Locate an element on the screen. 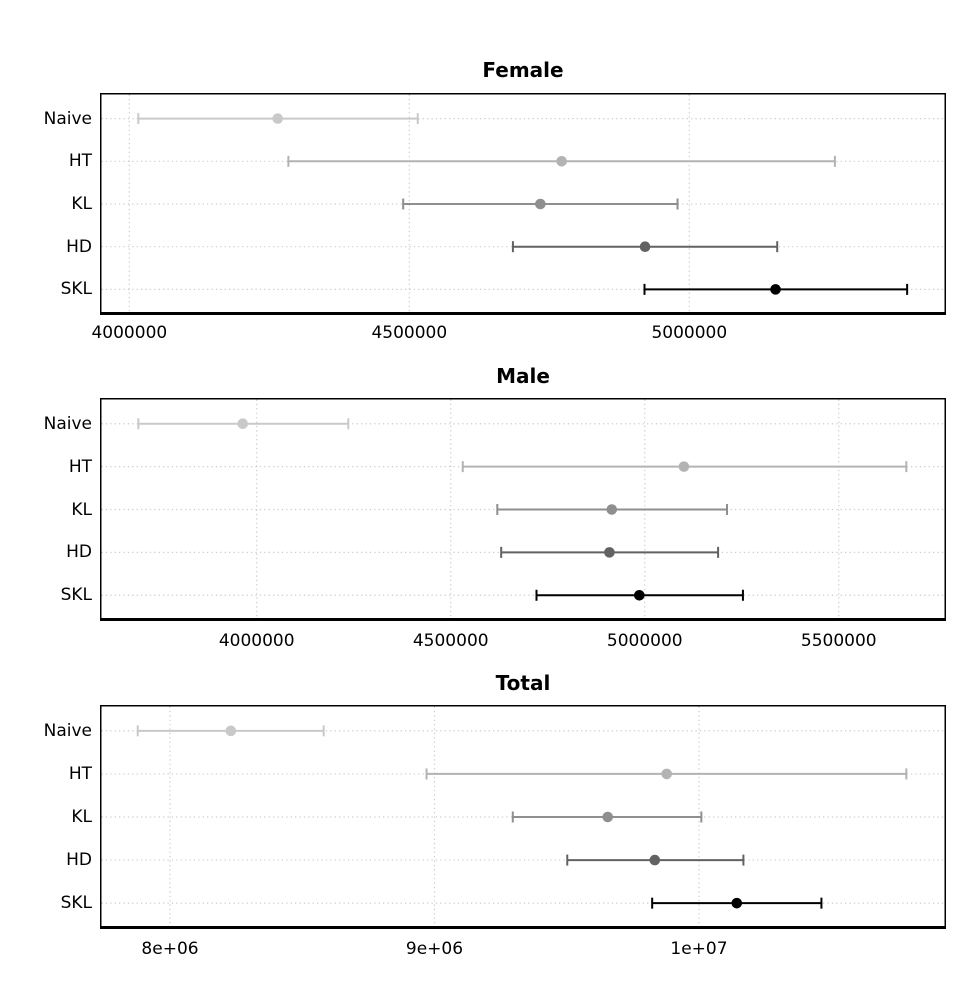  x-axis-labels: 8e+06 9e+06 1e+07 is located at coordinates (523, 950).